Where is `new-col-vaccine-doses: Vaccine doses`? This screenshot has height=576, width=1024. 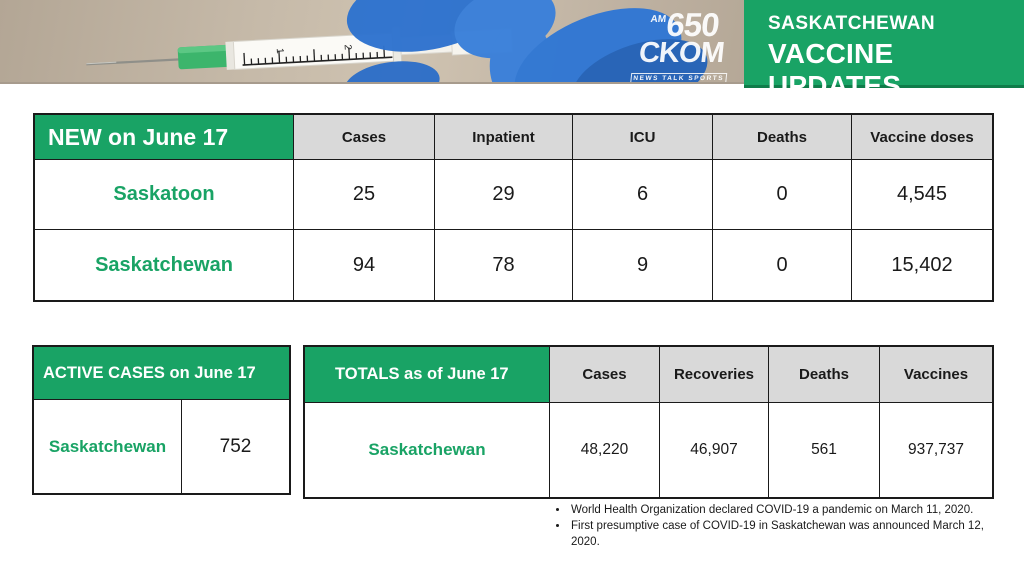 new-col-vaccine-doses: Vaccine doses is located at coordinates (922, 137).